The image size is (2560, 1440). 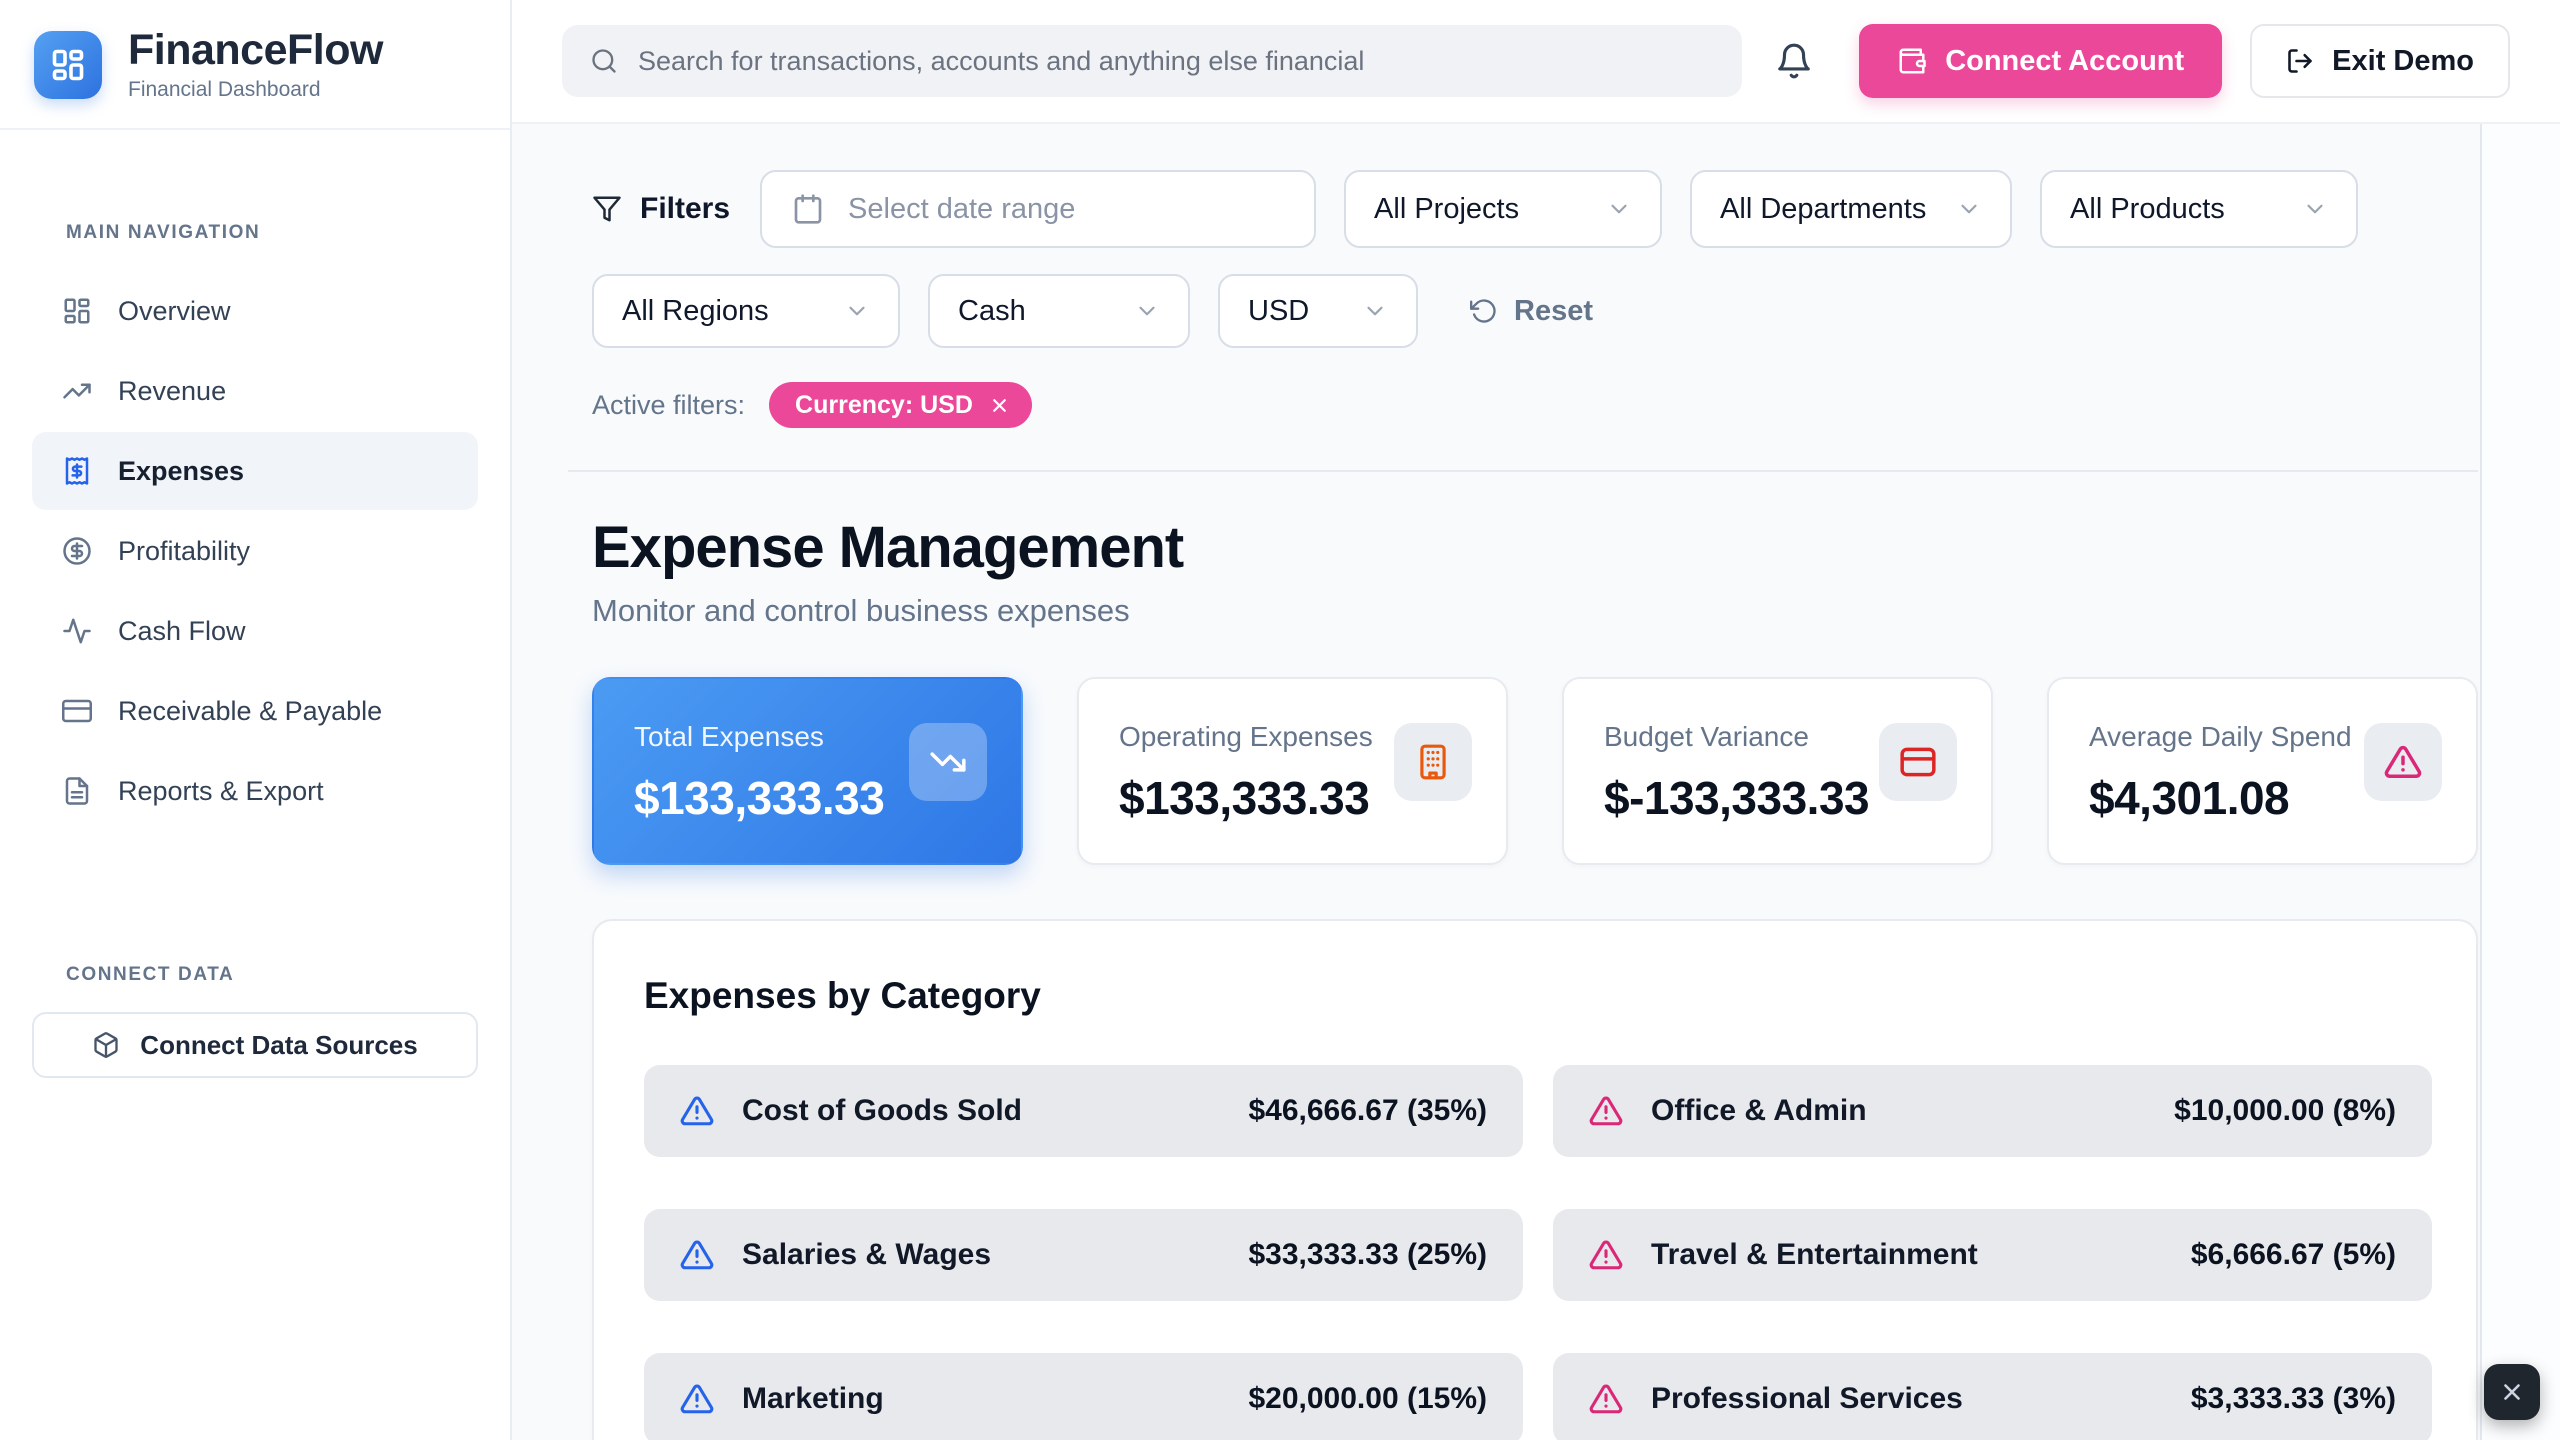 I want to click on category-row-travel-entertainment: Travel & Entertainment $6,666.67 (5%), so click(x=1992, y=1255).